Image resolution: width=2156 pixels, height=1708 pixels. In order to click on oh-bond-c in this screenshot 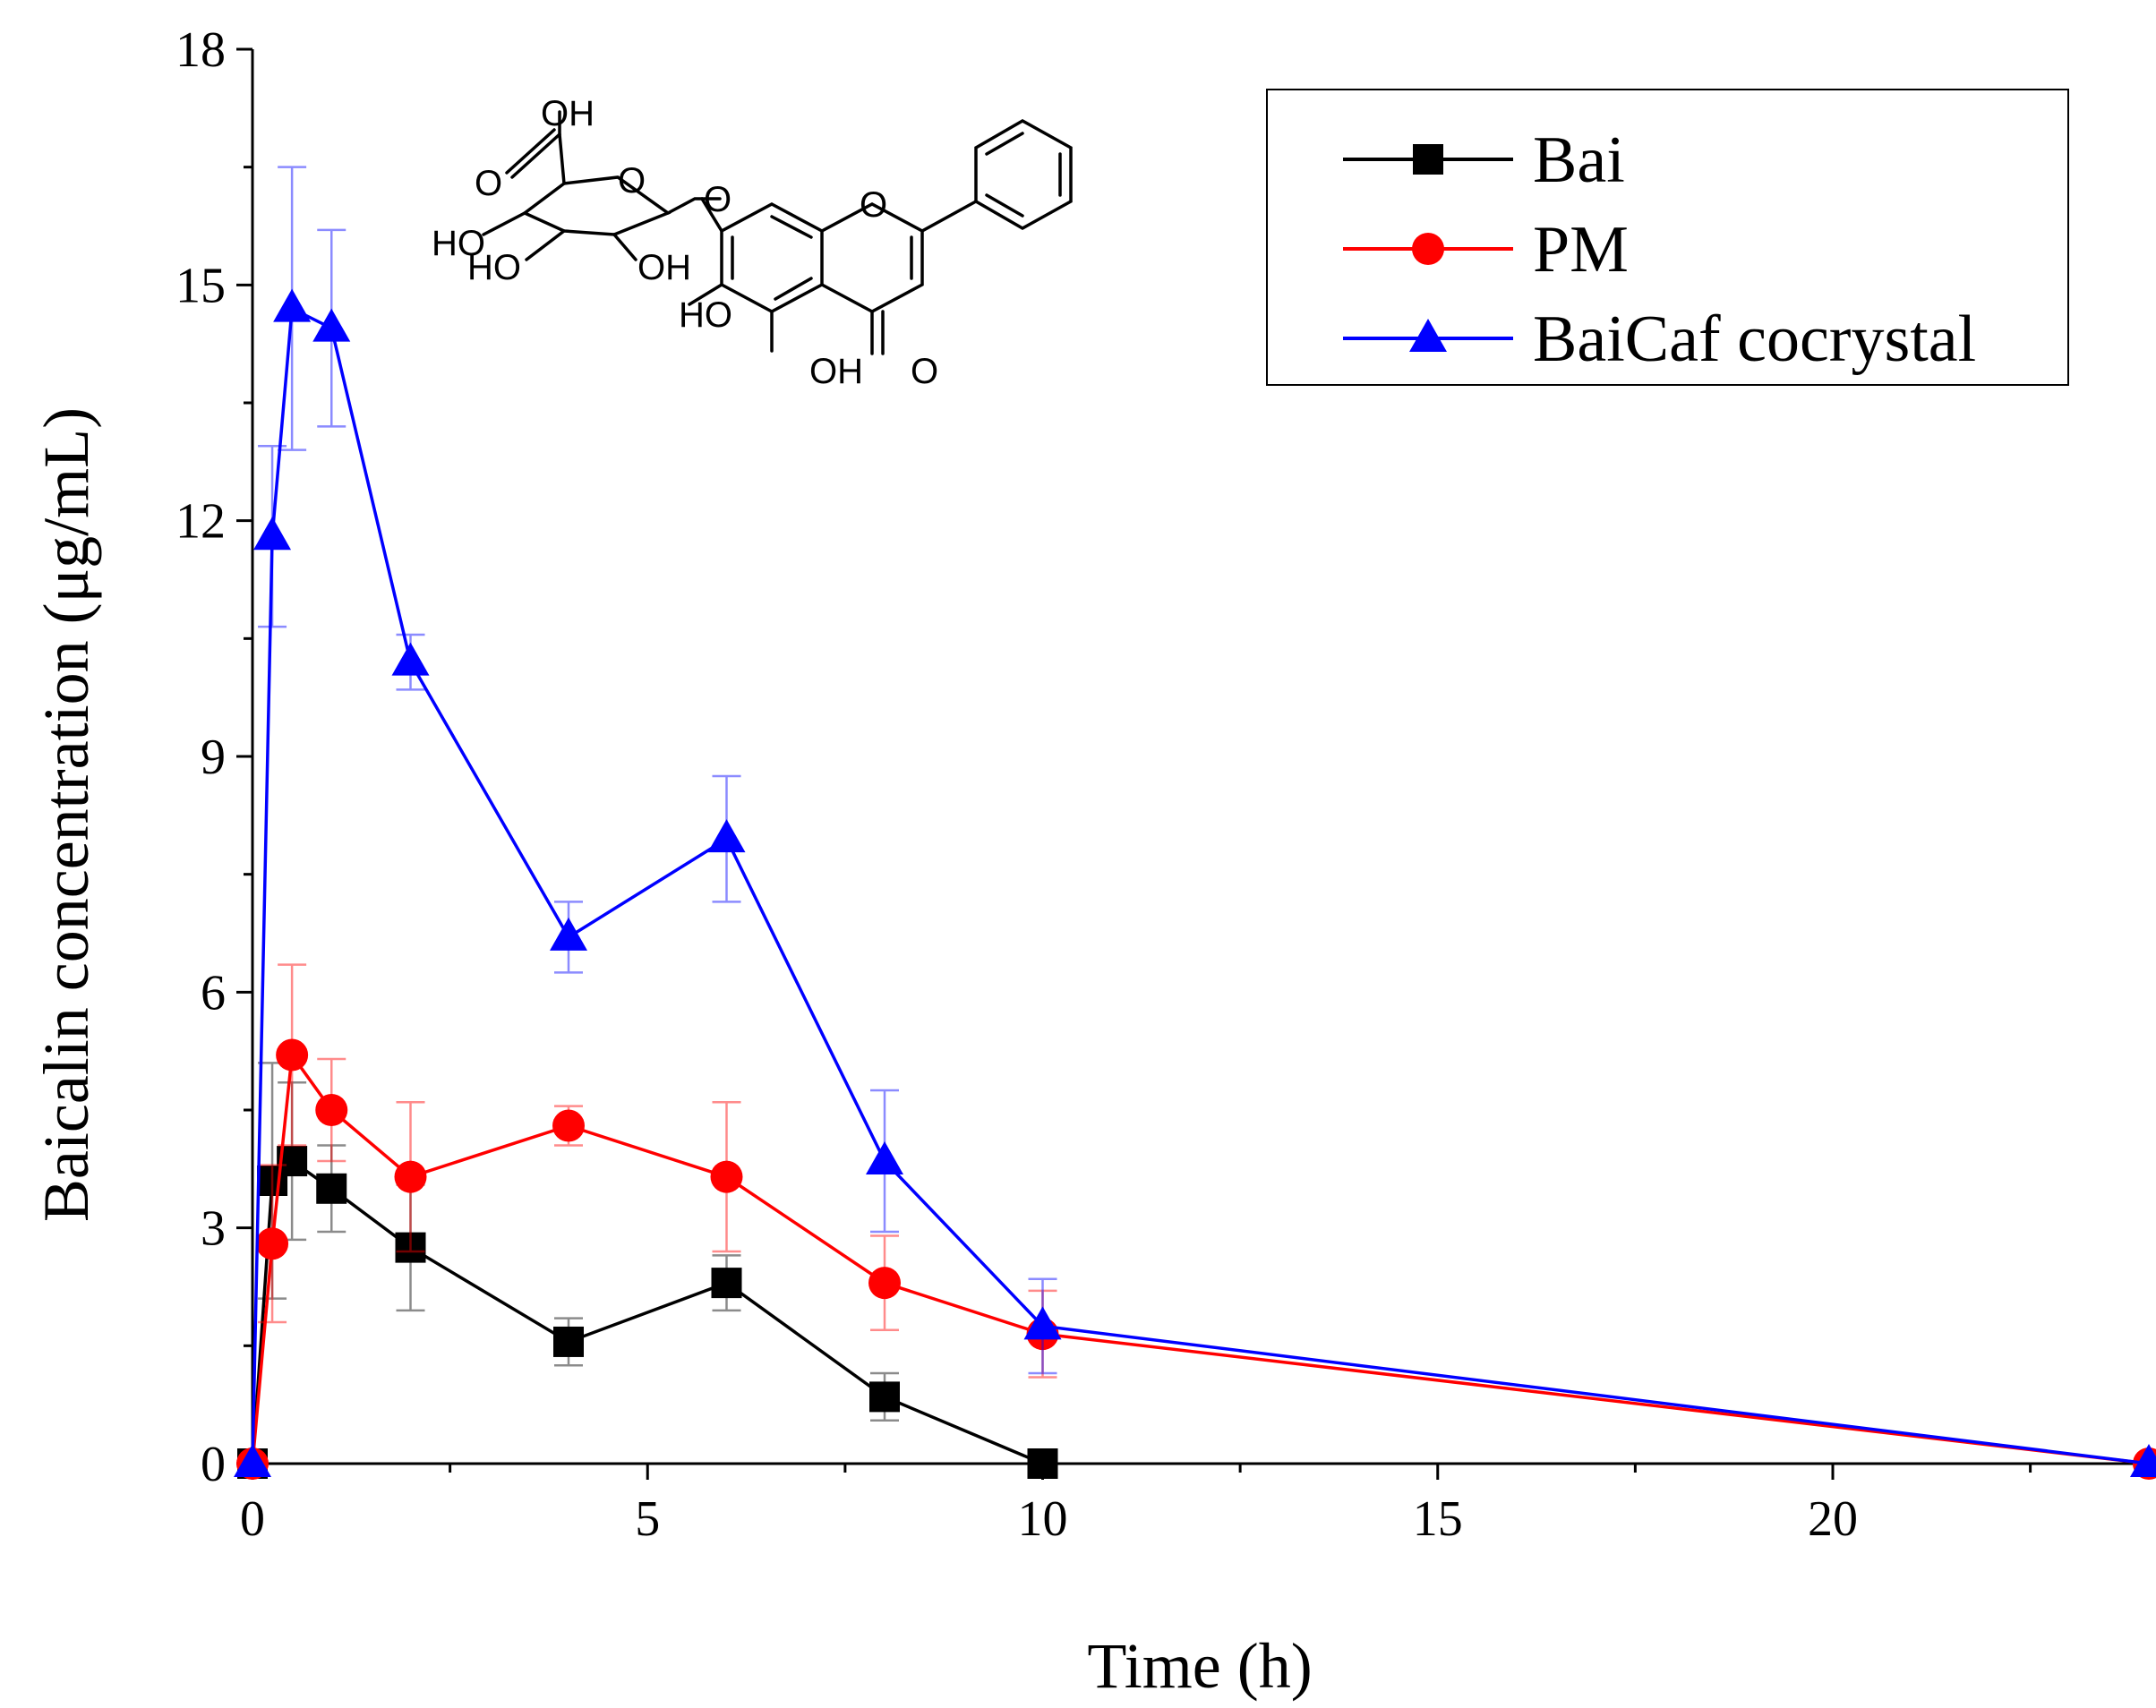, I will do `click(624, 247)`.